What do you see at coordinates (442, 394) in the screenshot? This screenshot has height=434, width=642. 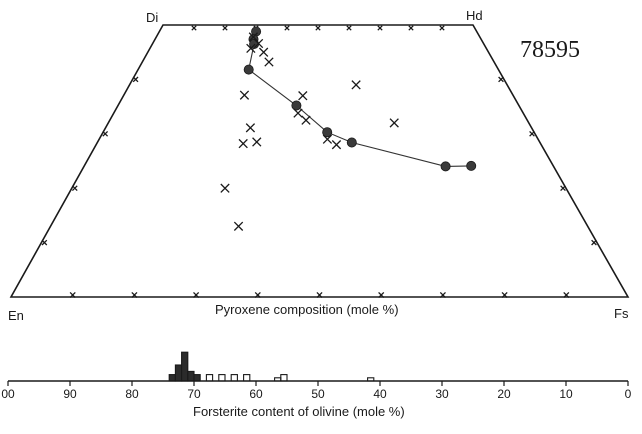 I see `histogram-tick-label: 30` at bounding box center [442, 394].